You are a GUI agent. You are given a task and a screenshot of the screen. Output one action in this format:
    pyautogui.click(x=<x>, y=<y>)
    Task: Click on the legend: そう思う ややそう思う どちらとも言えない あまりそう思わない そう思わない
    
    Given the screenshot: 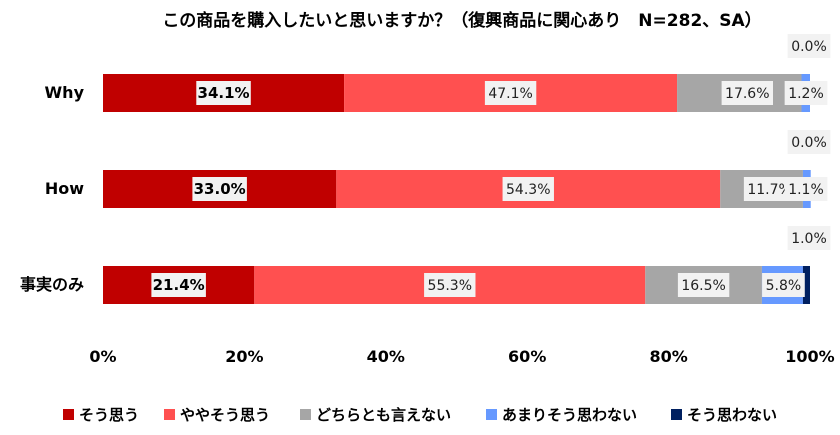 What is the action you would take?
    pyautogui.click(x=420, y=415)
    